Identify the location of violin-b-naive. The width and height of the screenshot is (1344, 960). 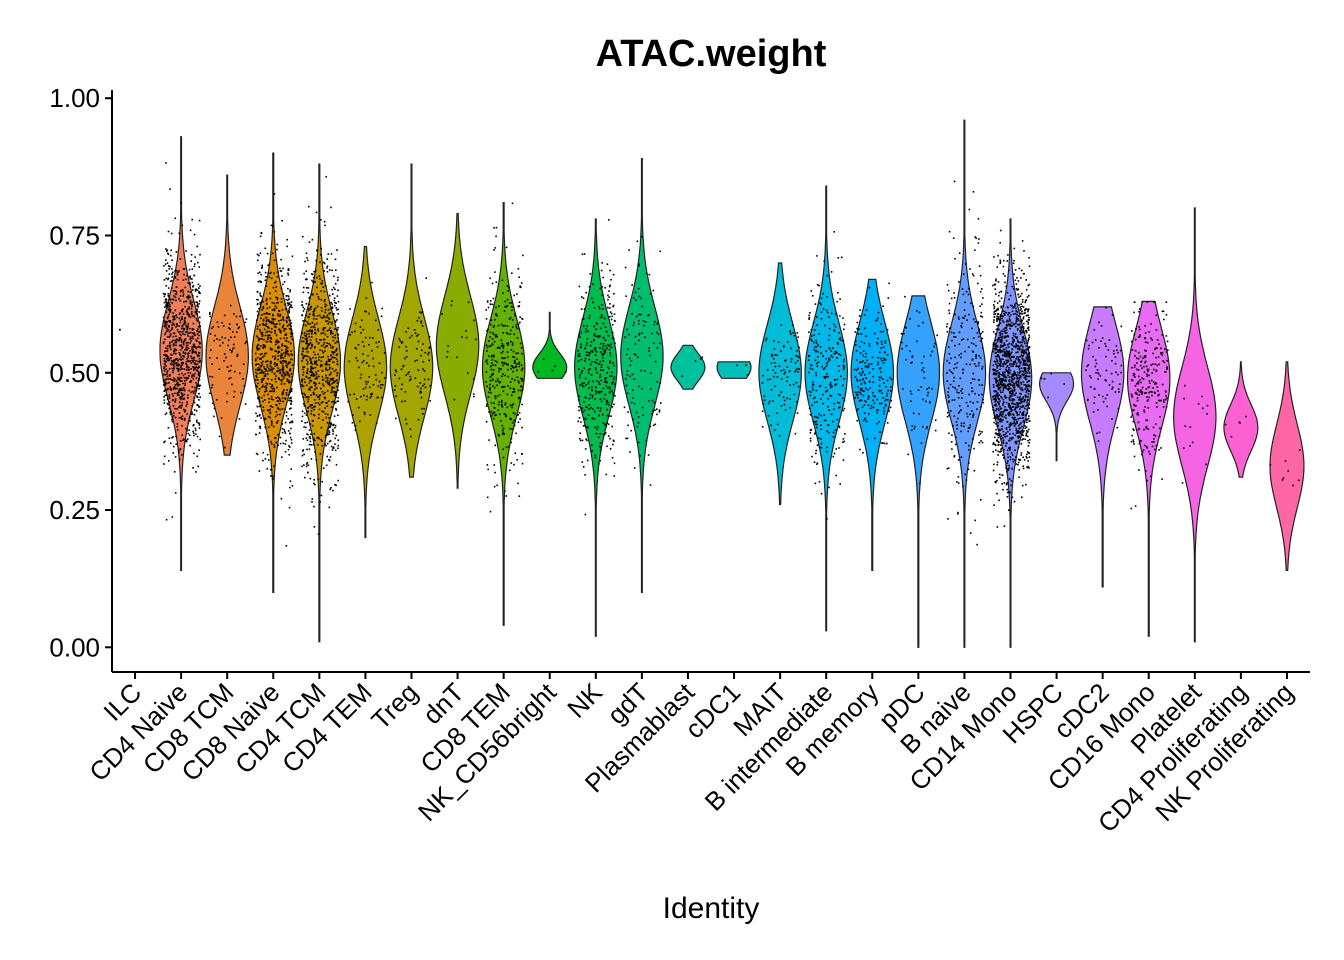
(964, 383).